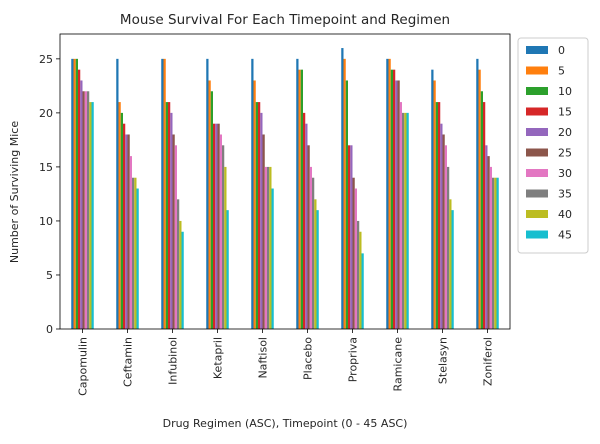  I want to click on bar-infubinol-t15, so click(169, 215).